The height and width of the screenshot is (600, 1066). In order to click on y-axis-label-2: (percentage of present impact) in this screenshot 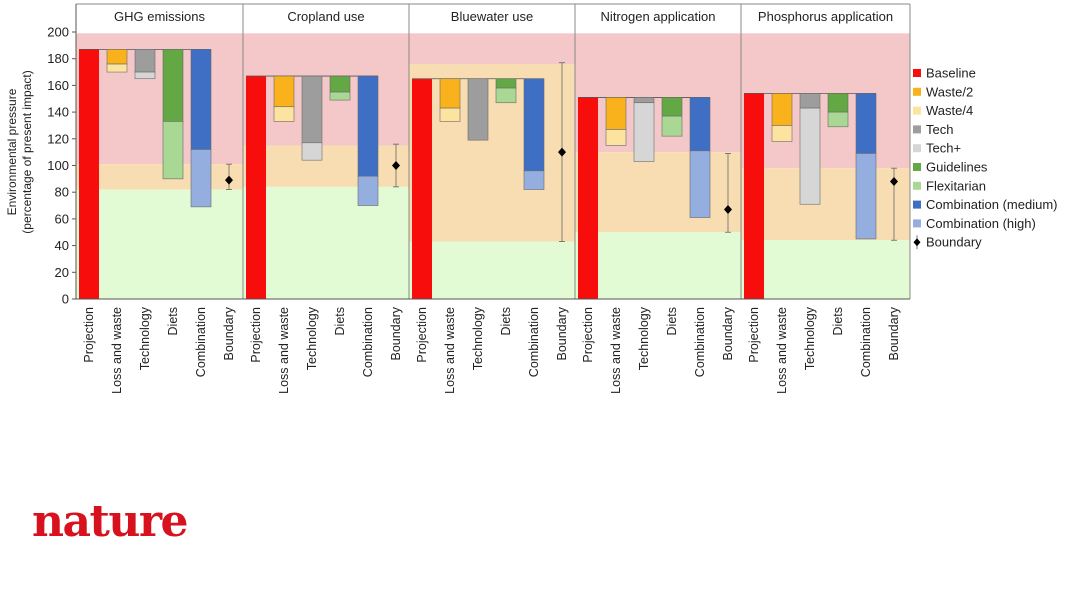, I will do `click(27, 151)`.